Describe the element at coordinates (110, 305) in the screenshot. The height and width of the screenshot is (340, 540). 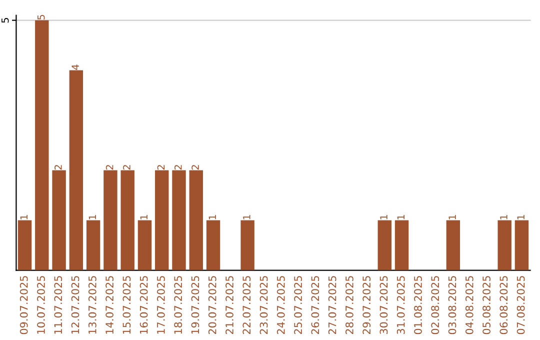
I see `x-tick-label: 14.07.2025` at that location.